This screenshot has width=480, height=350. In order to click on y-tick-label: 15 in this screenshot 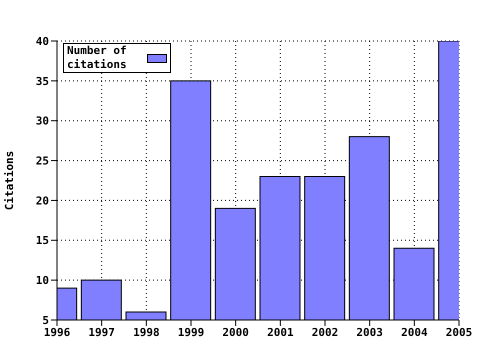, I will do `click(42, 241)`.